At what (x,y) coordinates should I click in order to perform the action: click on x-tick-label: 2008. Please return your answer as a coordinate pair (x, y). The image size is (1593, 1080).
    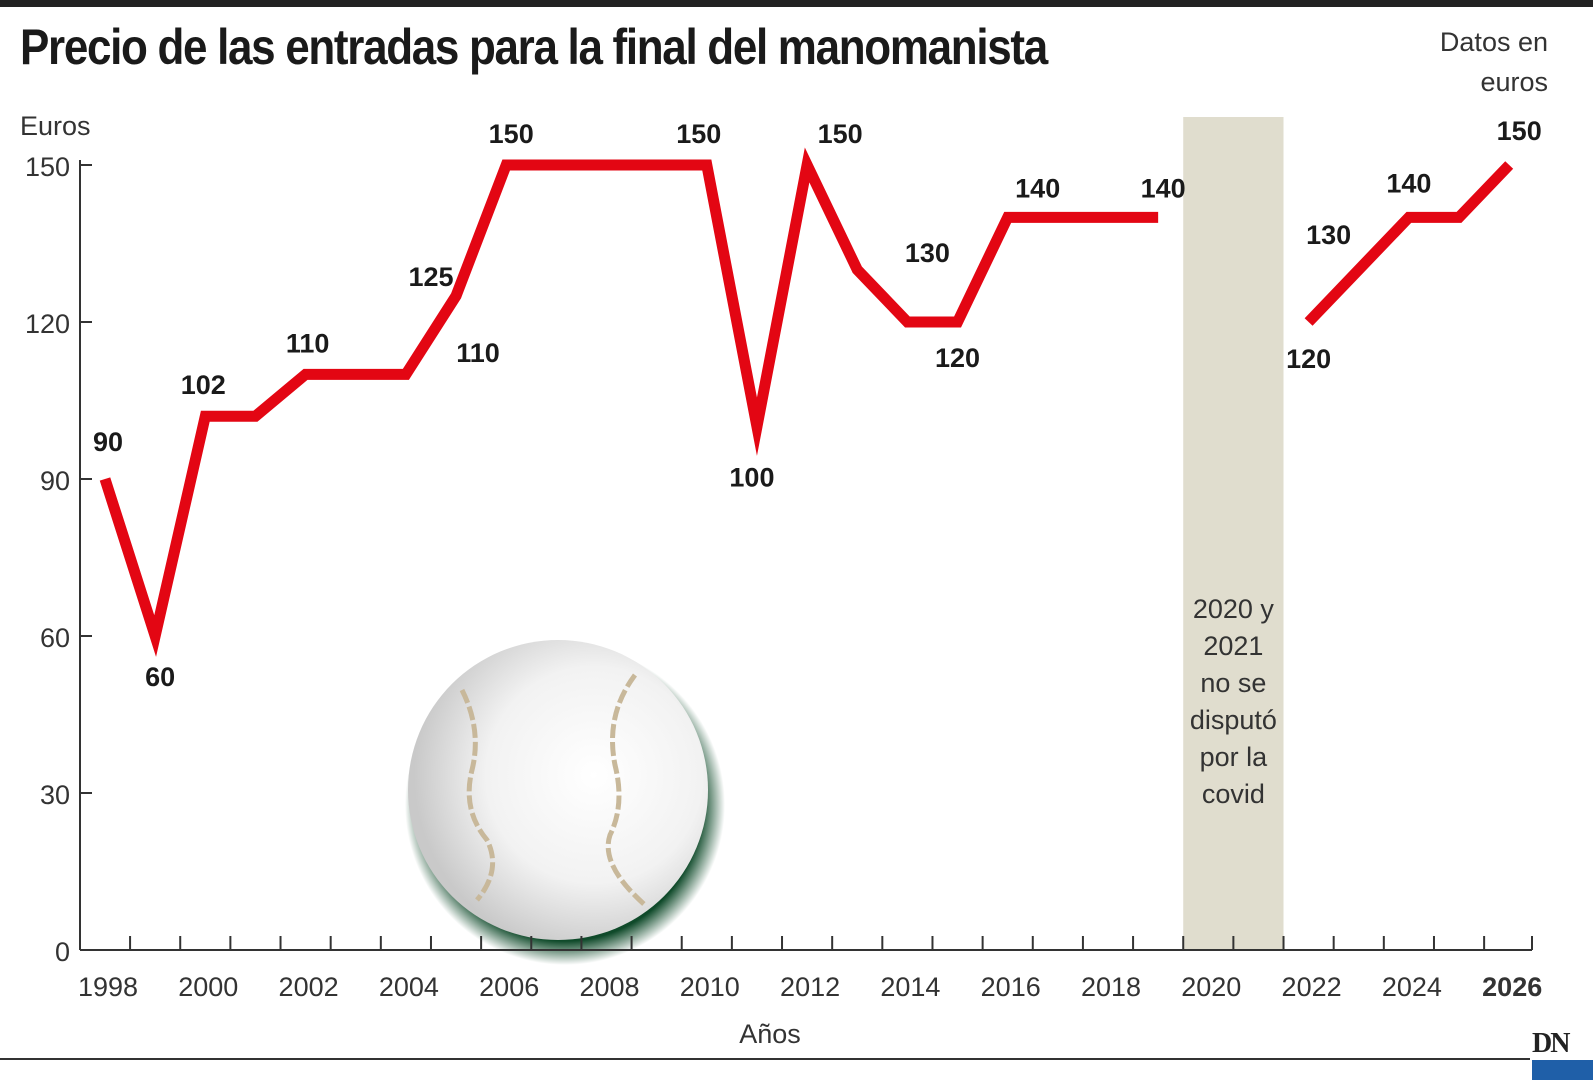
    Looking at the image, I should click on (609, 987).